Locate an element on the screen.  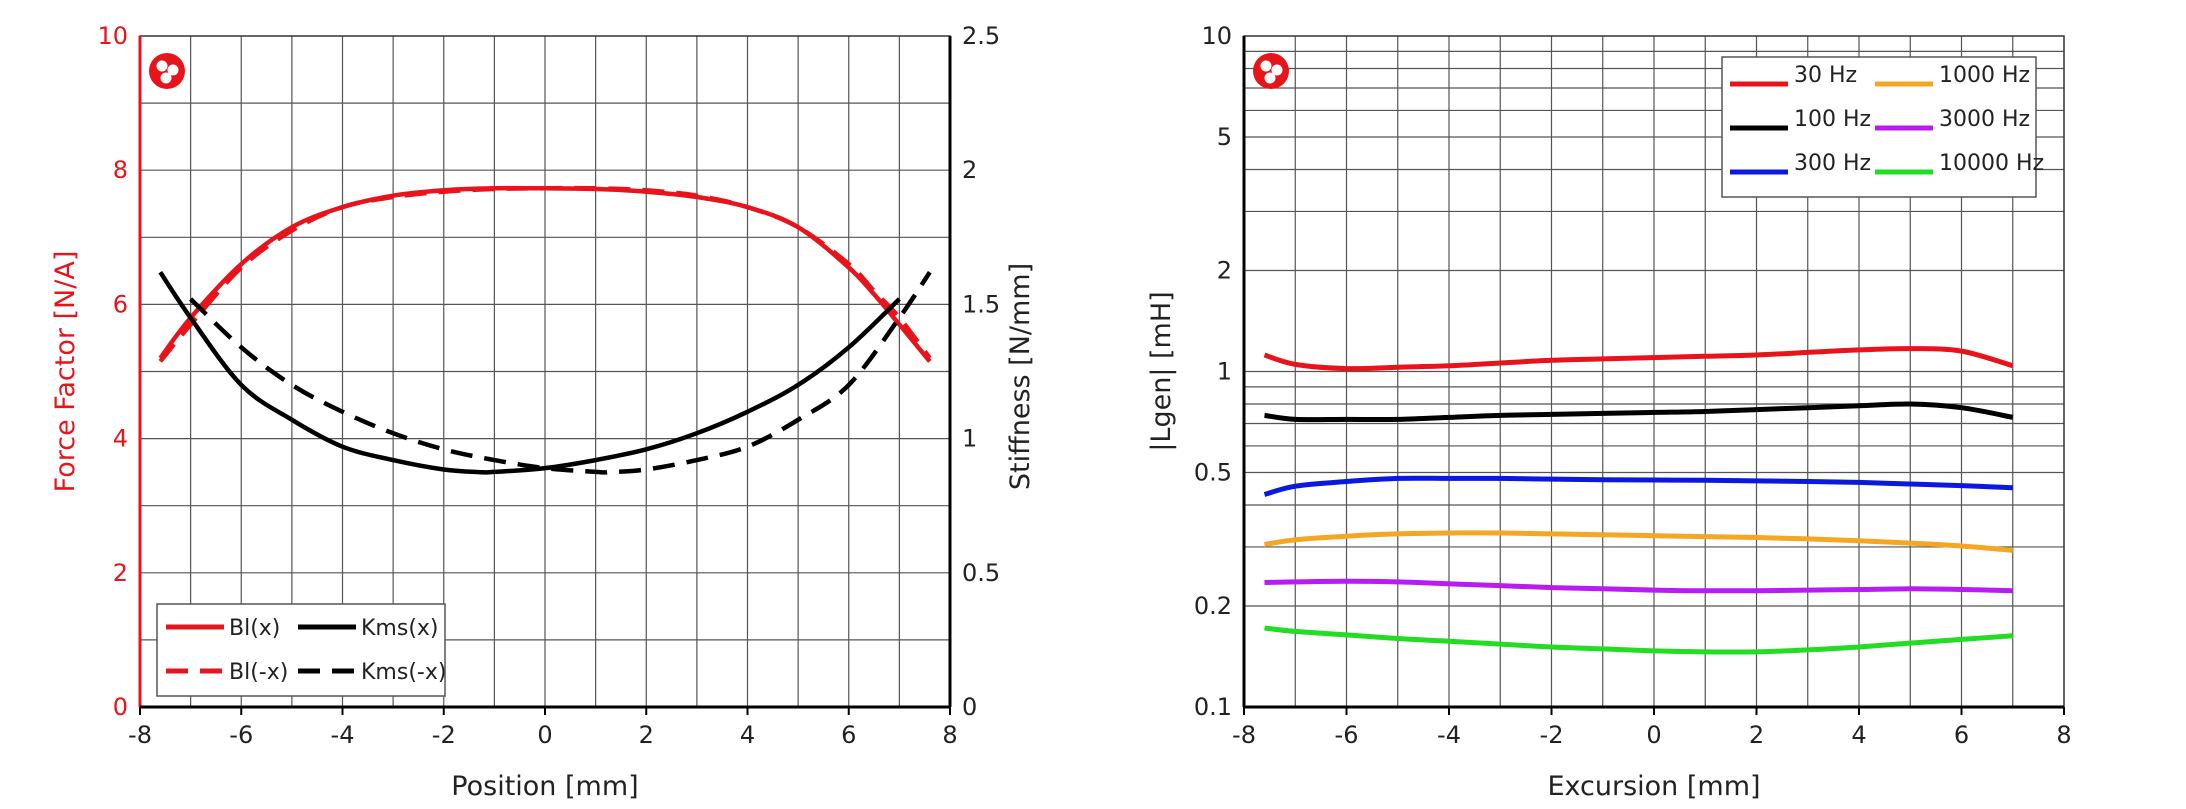
legend-label: 30 Hz is located at coordinates (1825, 75).